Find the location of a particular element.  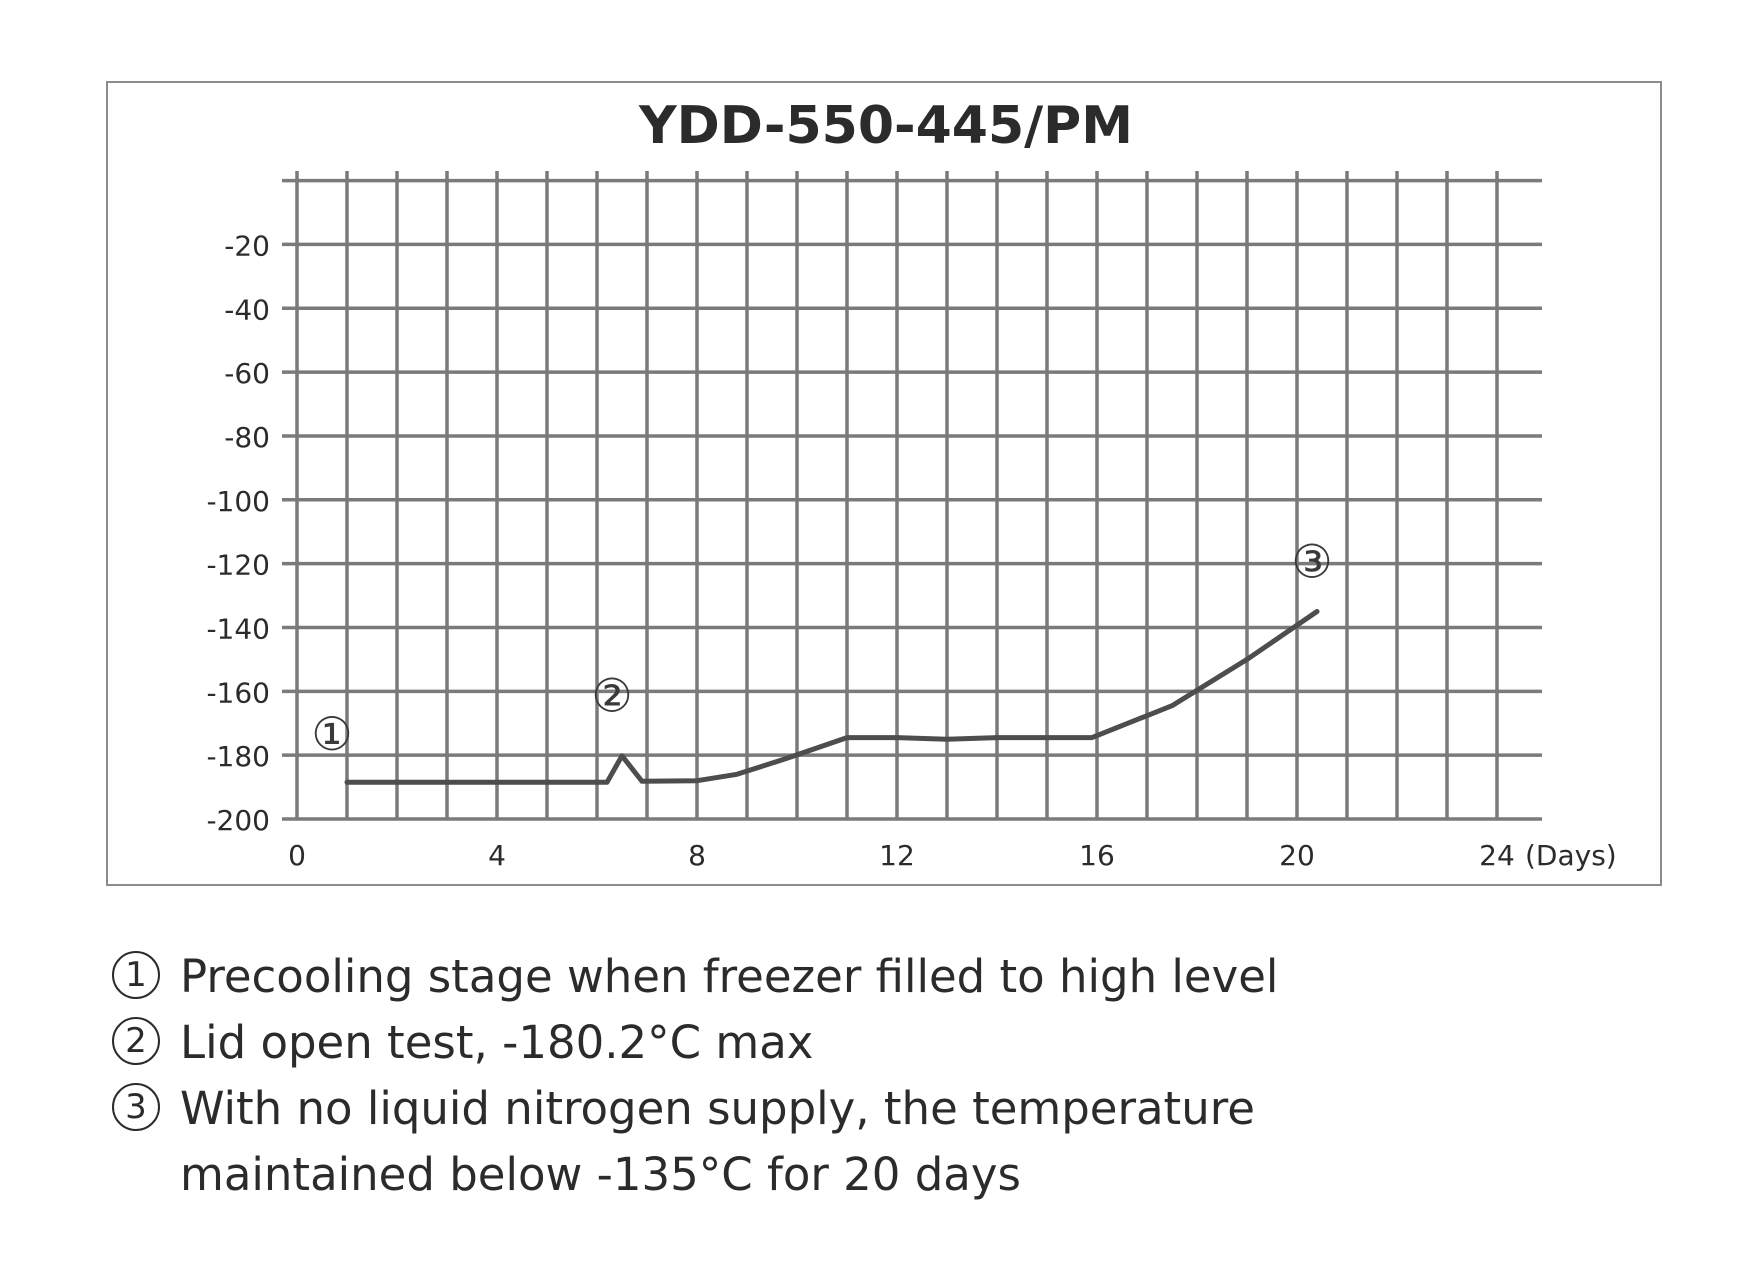

annotation-label: ② is located at coordinates (611, 696).